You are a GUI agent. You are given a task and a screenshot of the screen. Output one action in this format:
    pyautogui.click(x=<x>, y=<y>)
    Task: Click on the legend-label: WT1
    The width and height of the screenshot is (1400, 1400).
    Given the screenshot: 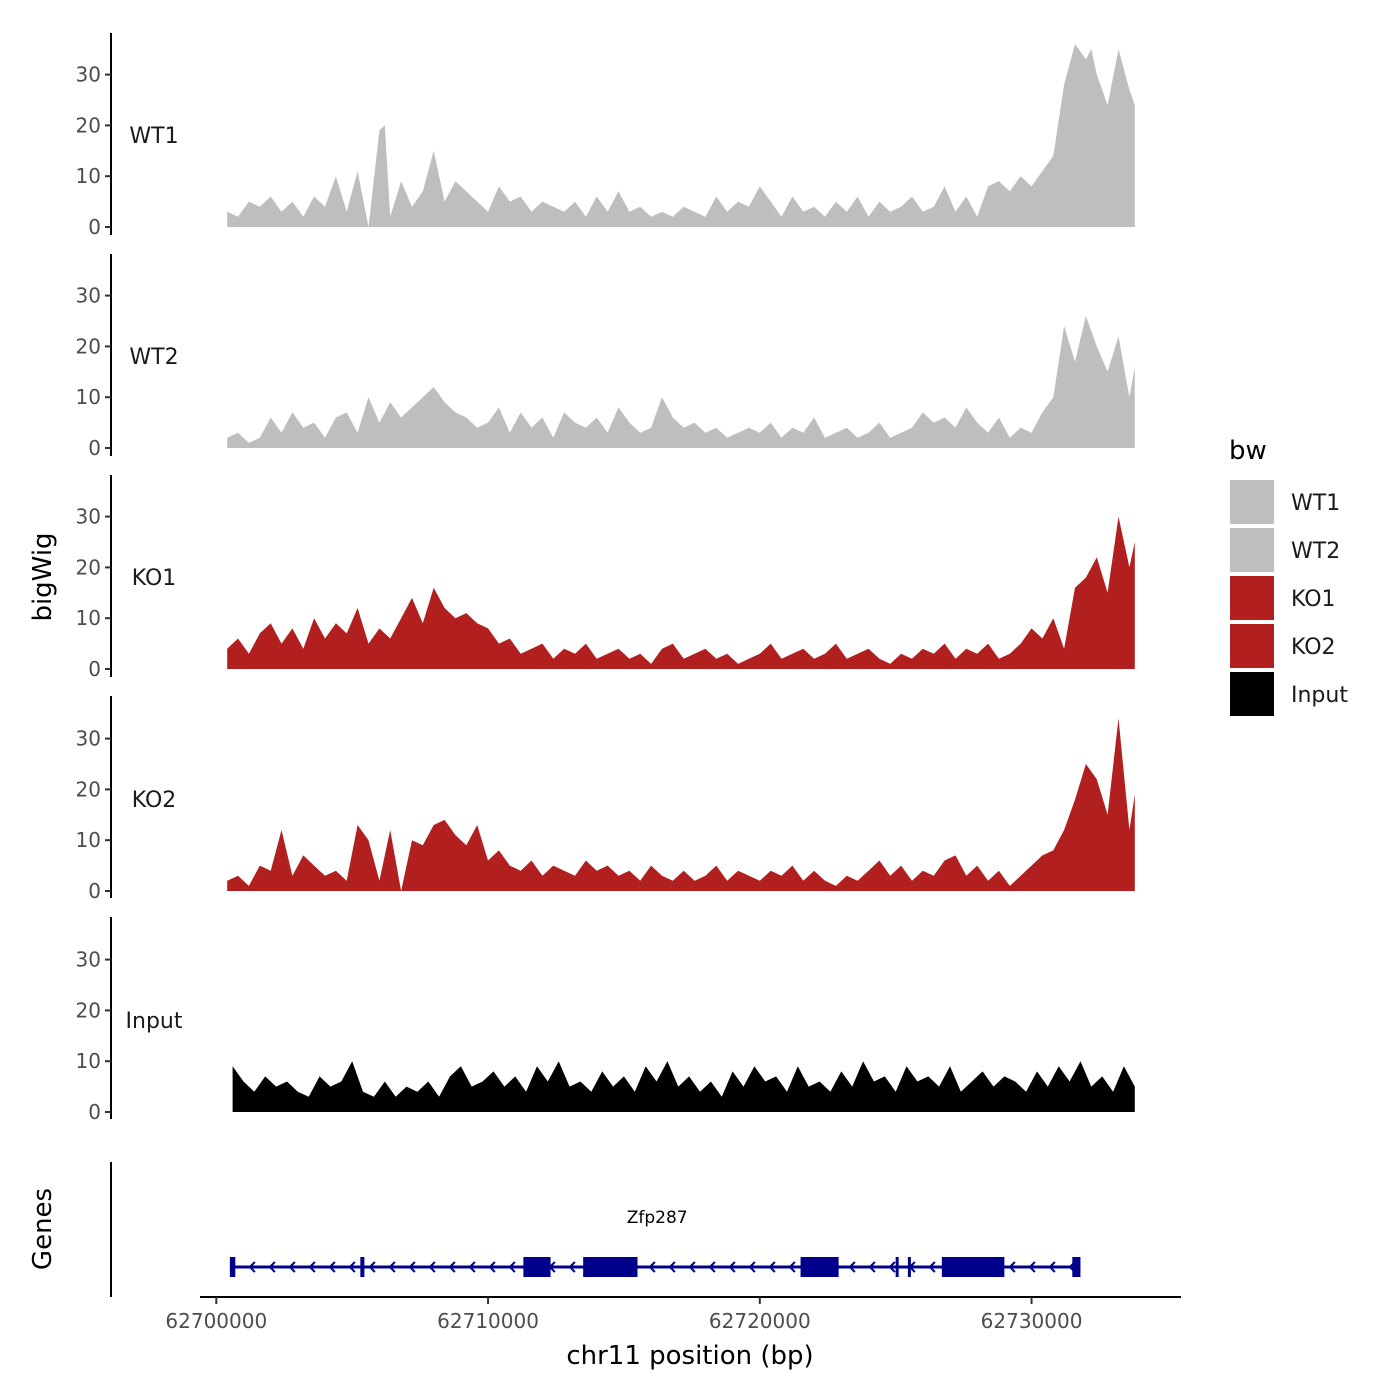 What is the action you would take?
    pyautogui.click(x=1315, y=503)
    